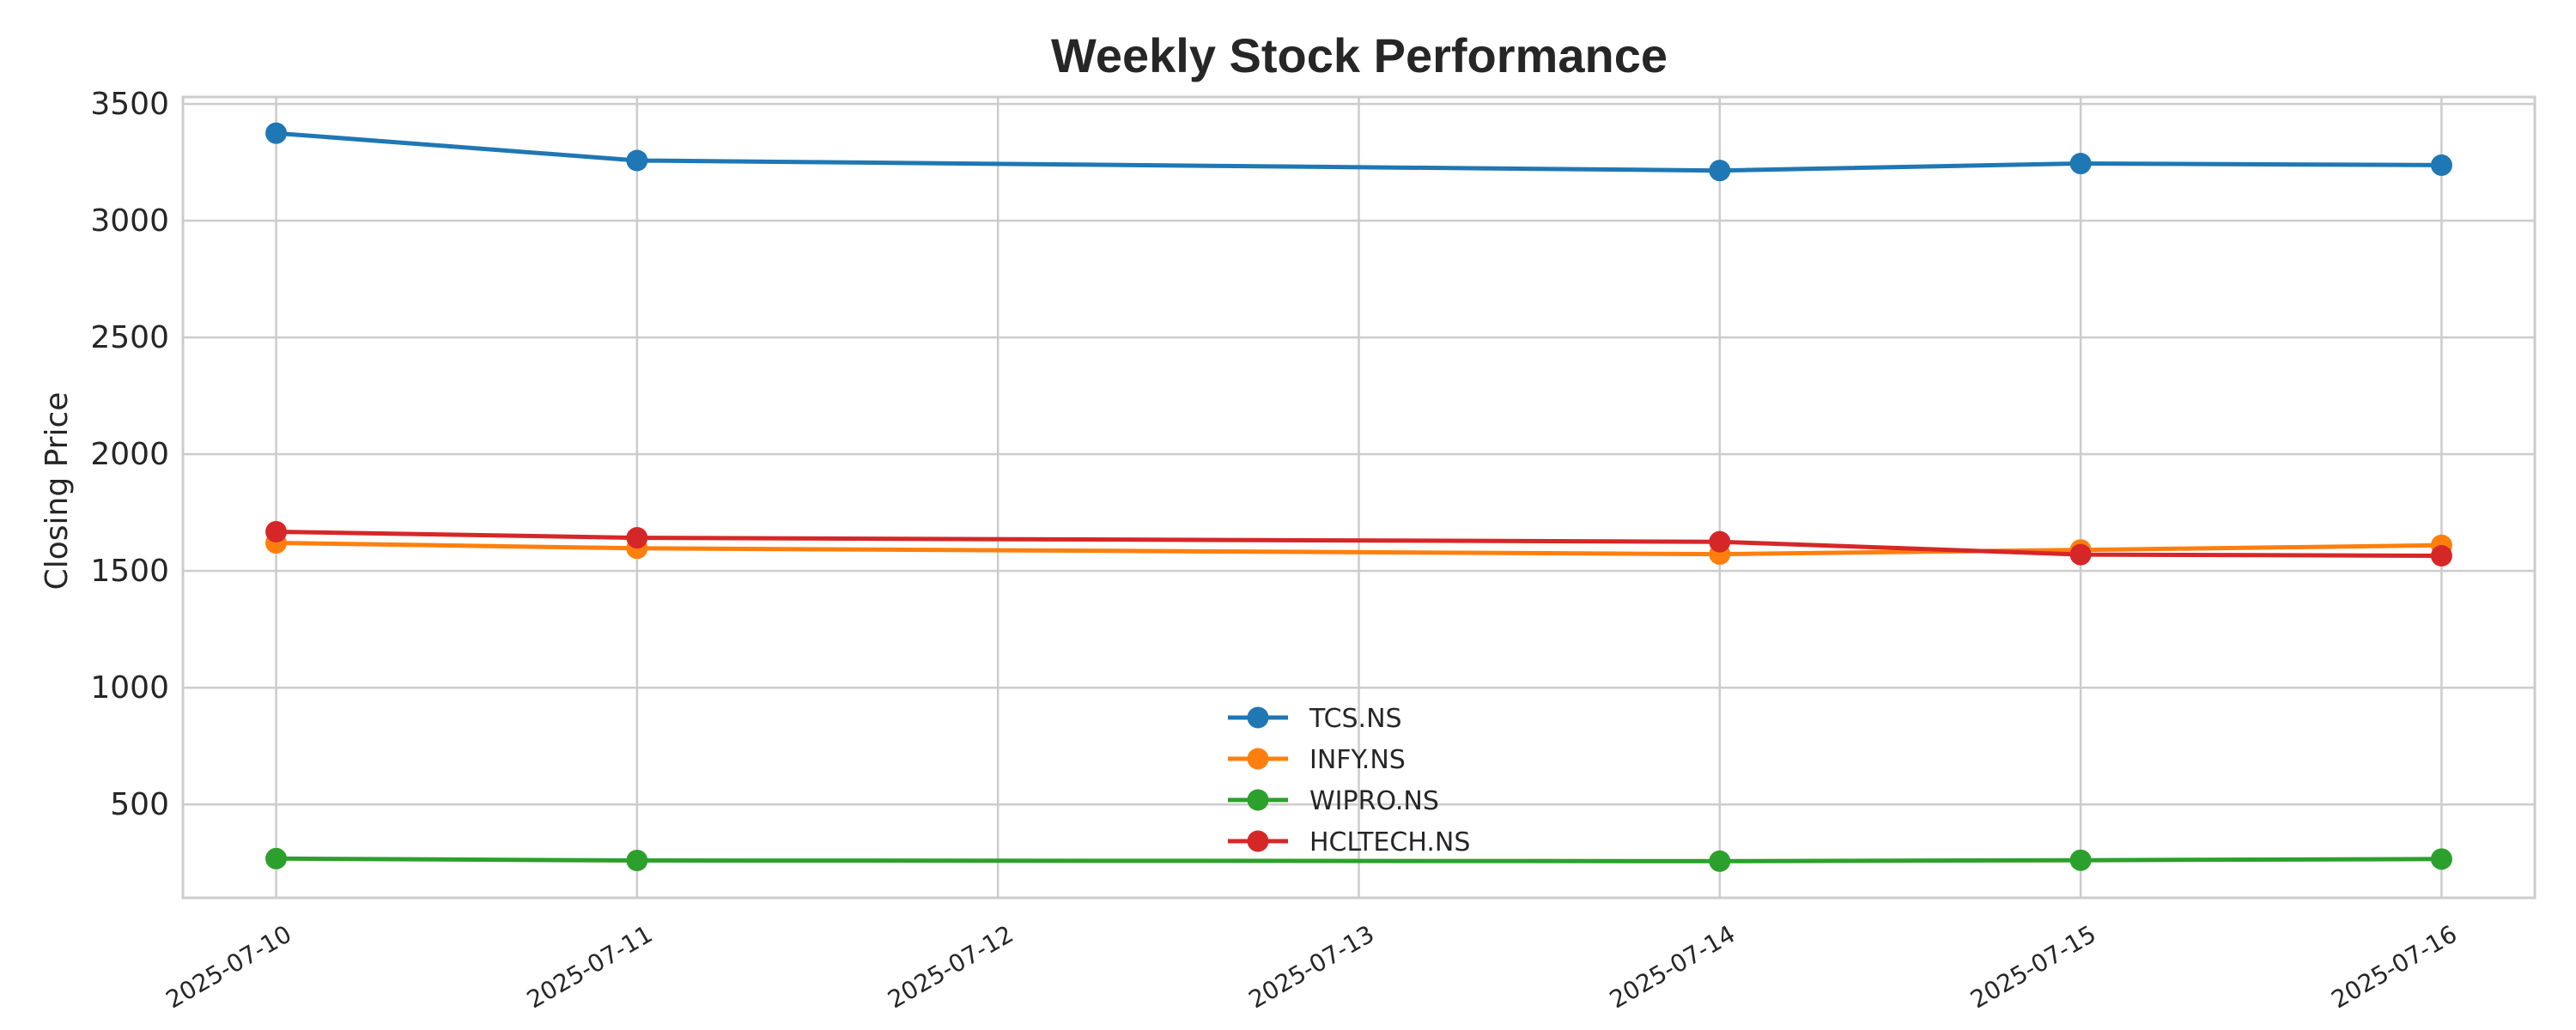  I want to click on series-tcs-ns, so click(1358, 152).